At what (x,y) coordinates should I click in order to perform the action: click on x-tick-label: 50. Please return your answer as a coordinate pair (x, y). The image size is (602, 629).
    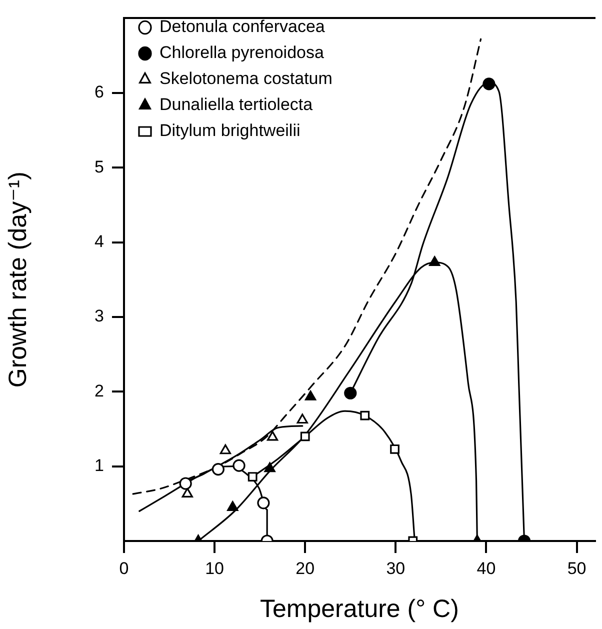
    Looking at the image, I should click on (576, 568).